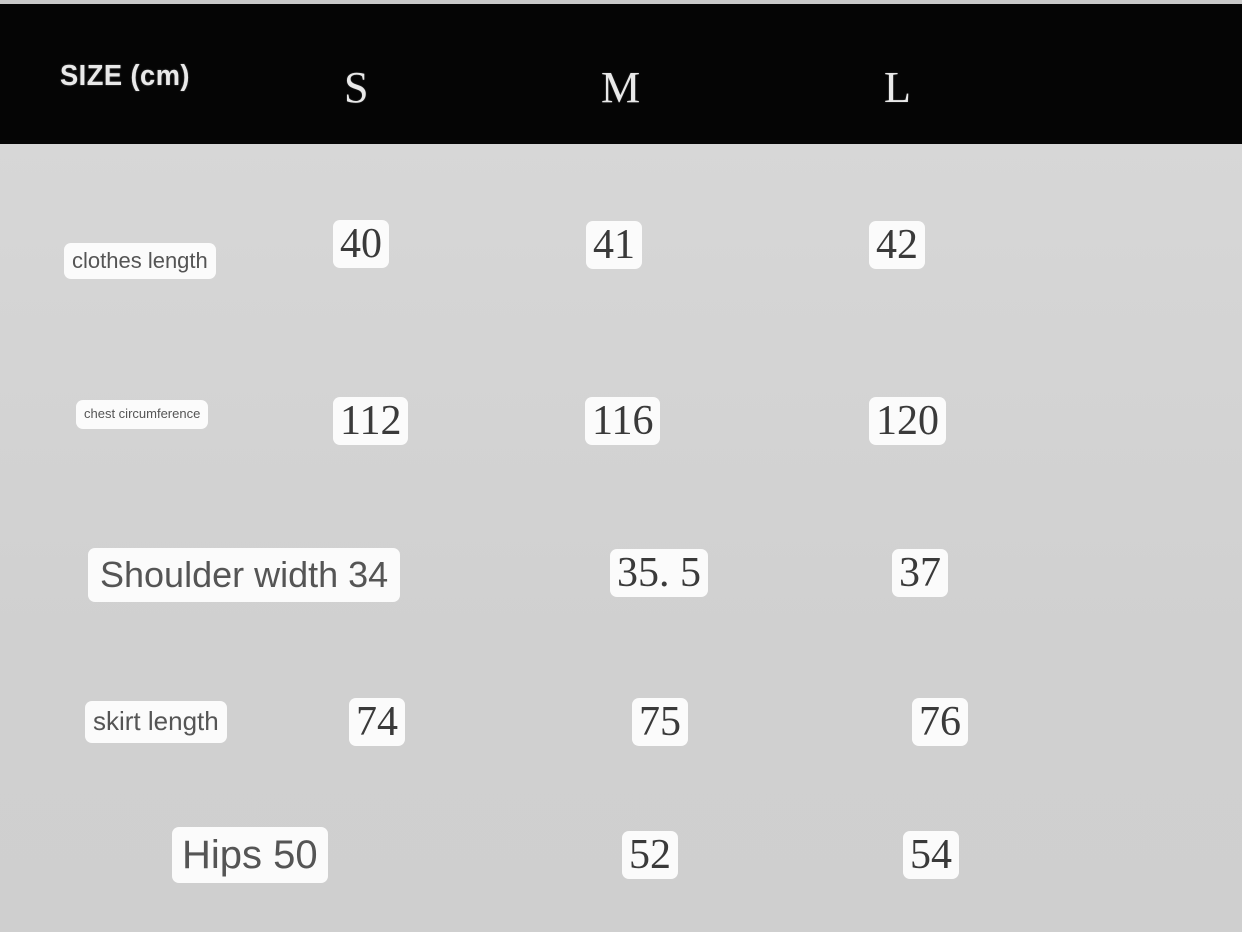 This screenshot has height=932, width=1242. What do you see at coordinates (897, 87) in the screenshot?
I see `header-column-l: L` at bounding box center [897, 87].